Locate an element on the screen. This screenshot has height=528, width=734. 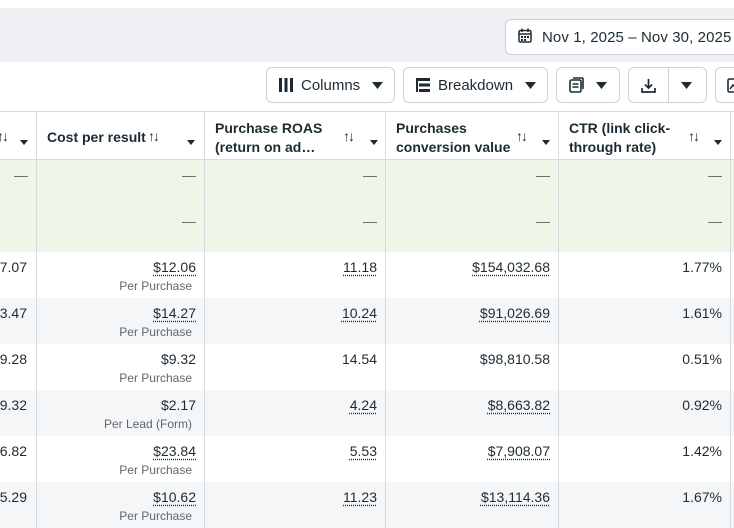
ctr-value: 1.61% is located at coordinates (702, 313).